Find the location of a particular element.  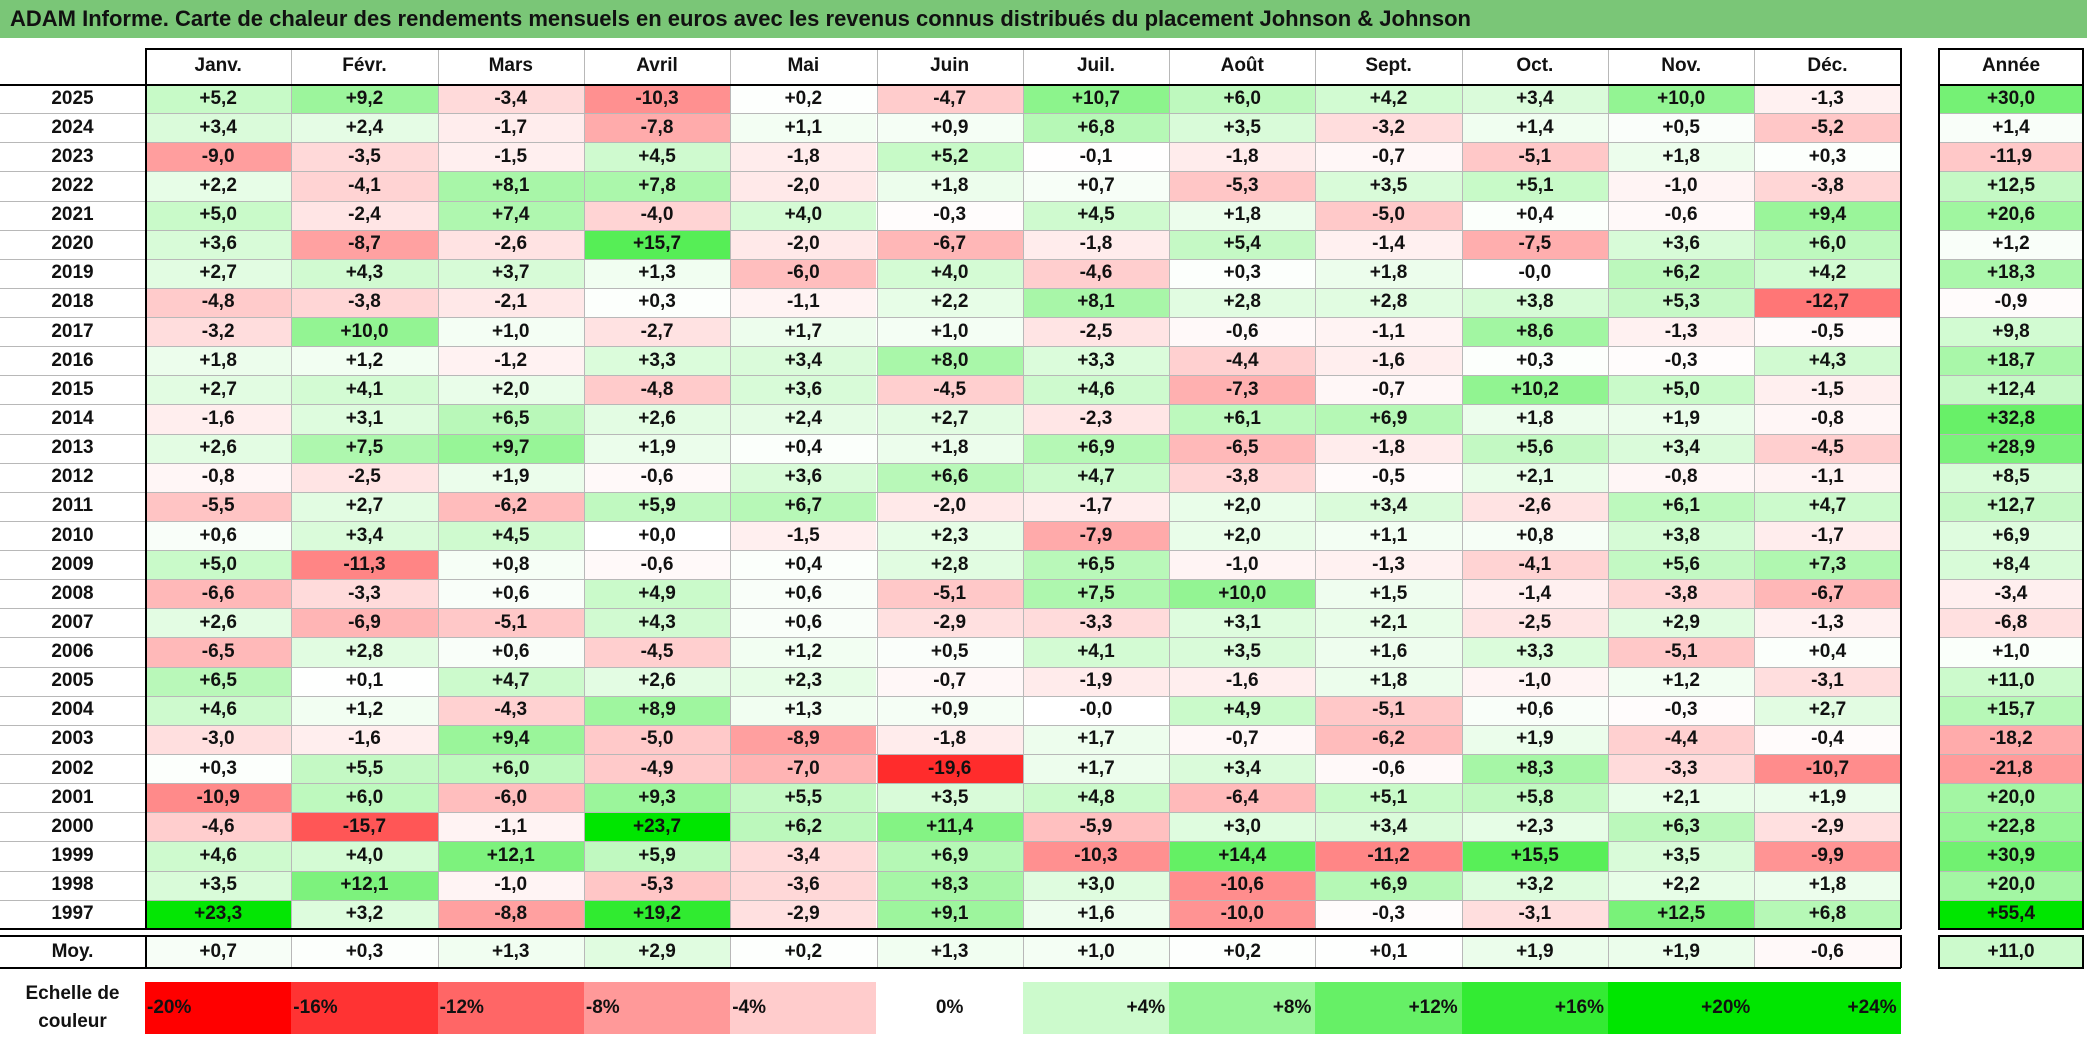

heatmap-cell: -1,4 is located at coordinates (1534, 594).